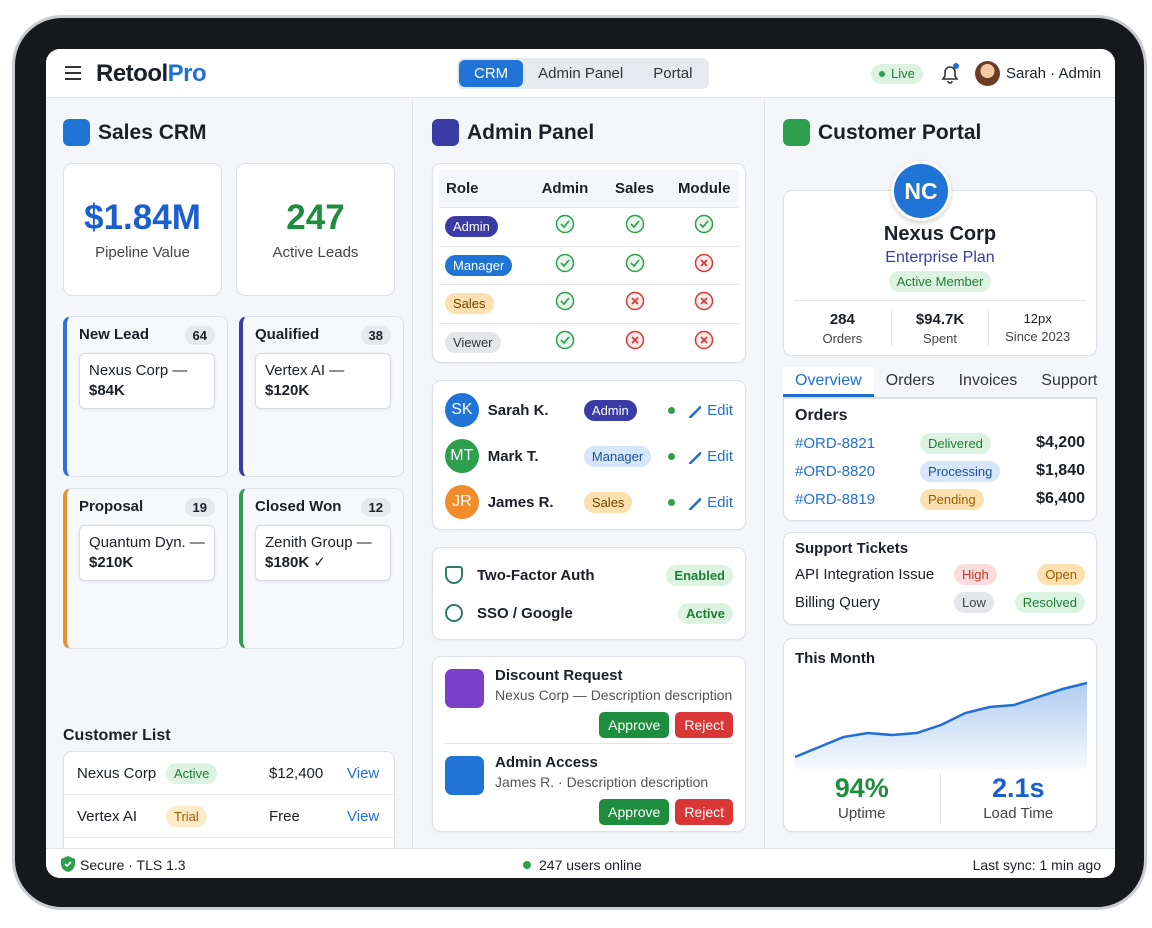 This screenshot has width=1152, height=928. I want to click on menu-button, so click(73, 73).